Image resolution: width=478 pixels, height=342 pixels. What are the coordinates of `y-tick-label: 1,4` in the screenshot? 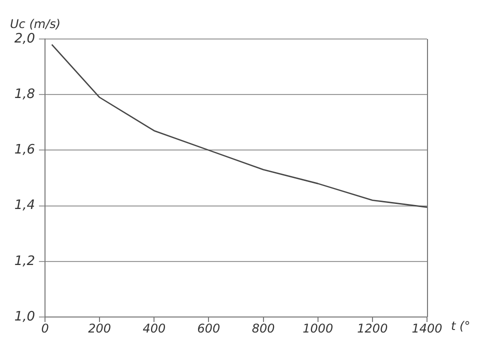 It's located at (24, 206).